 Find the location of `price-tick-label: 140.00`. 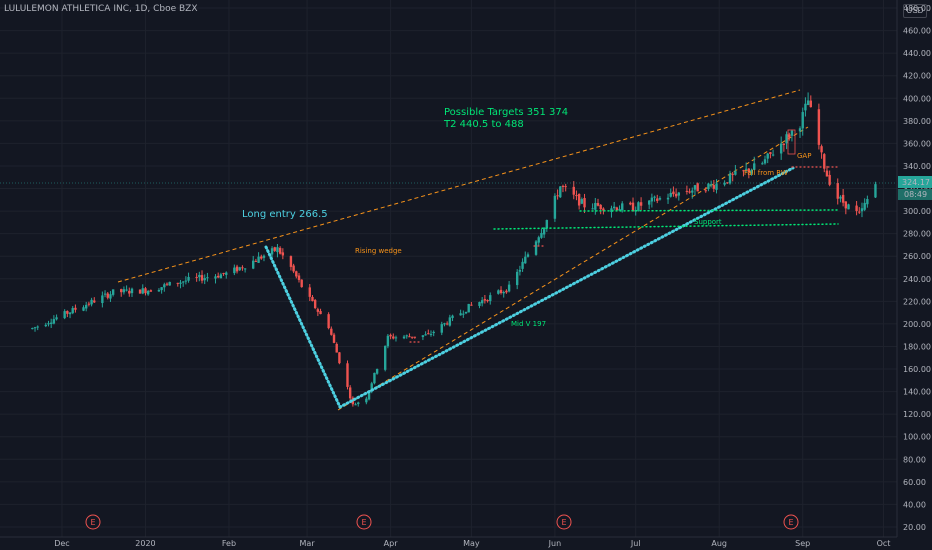

price-tick-label: 140.00 is located at coordinates (917, 392).